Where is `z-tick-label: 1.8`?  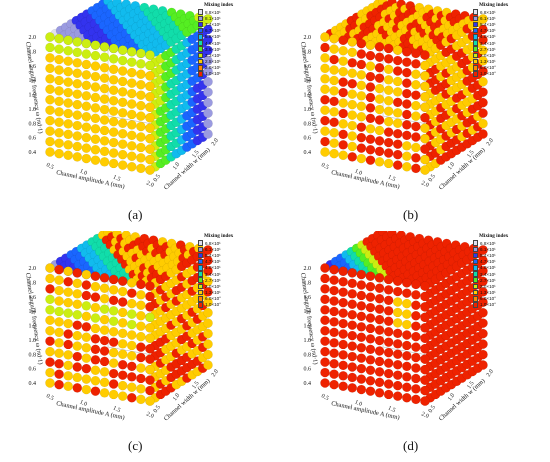 z-tick-label: 1.8 is located at coordinates (308, 52).